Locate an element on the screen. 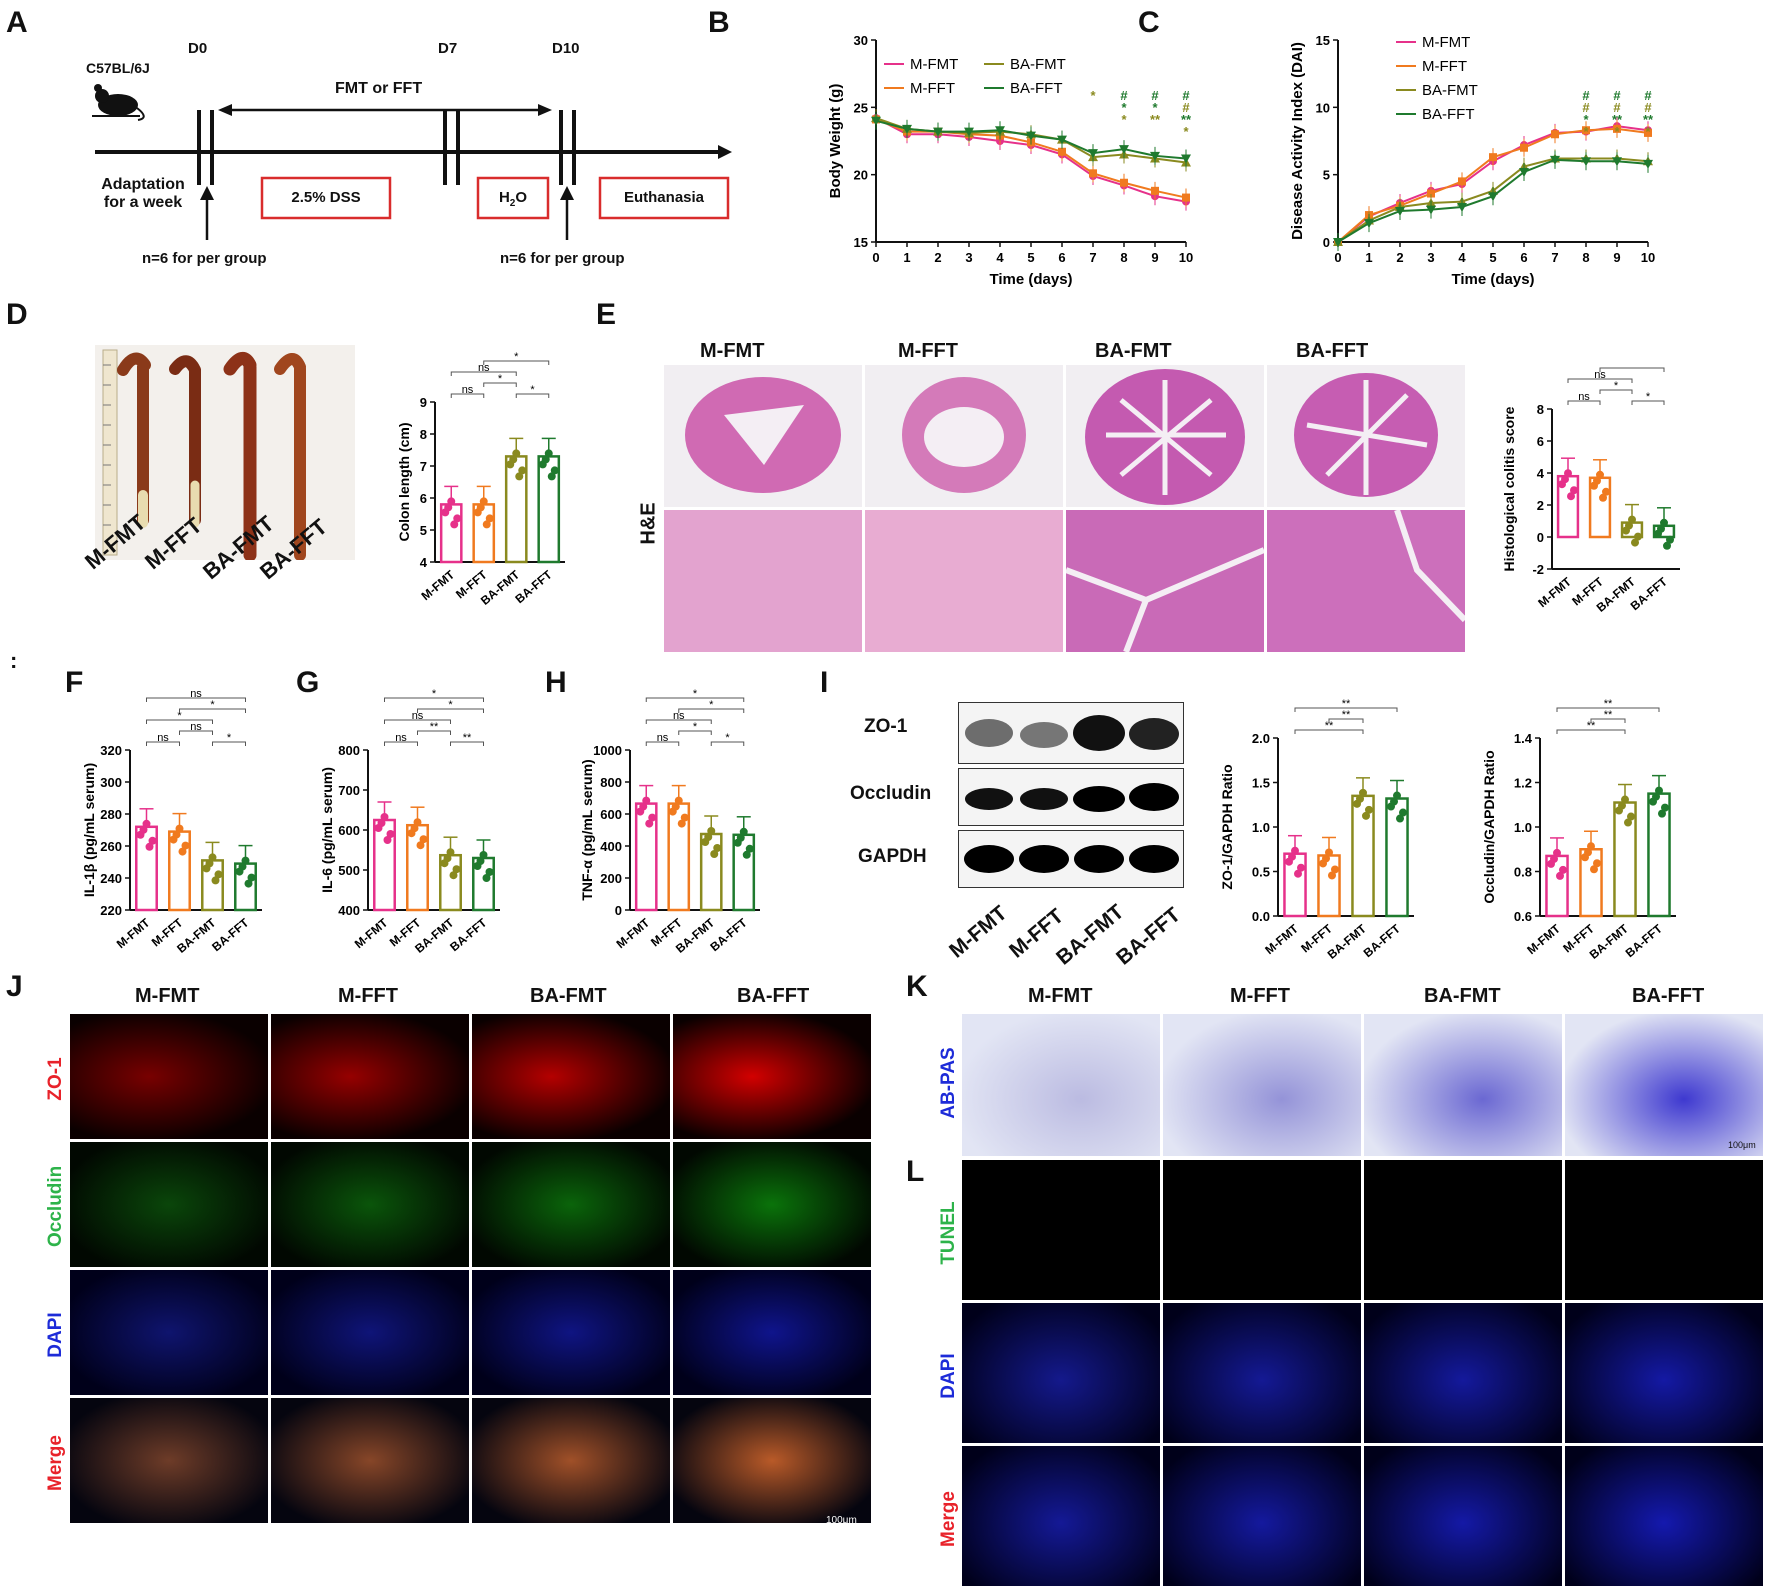  if-col-m-fmt: M-FMT is located at coordinates (167, 996).